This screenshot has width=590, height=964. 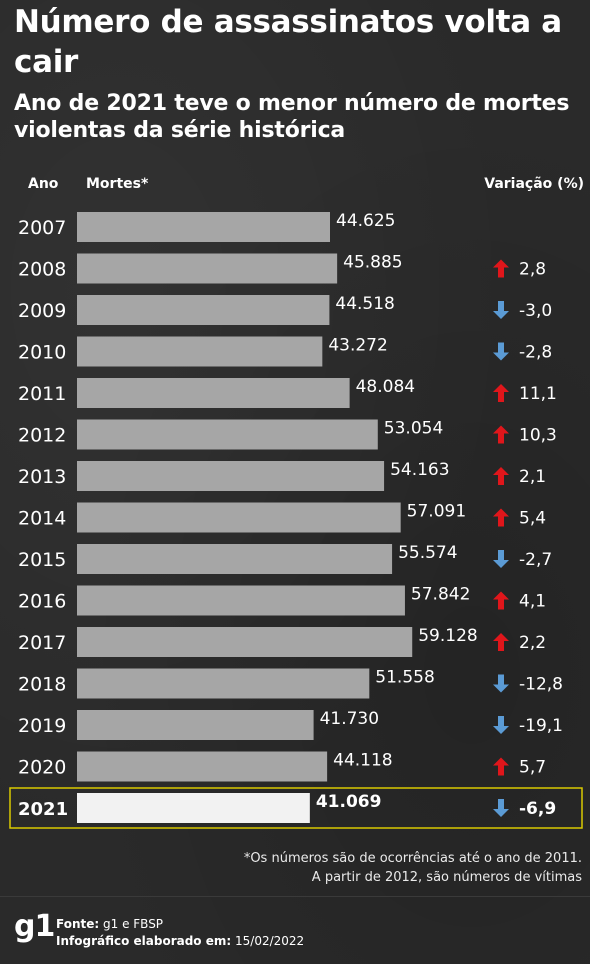 I want to click on year-label: 2015, so click(x=42, y=560).